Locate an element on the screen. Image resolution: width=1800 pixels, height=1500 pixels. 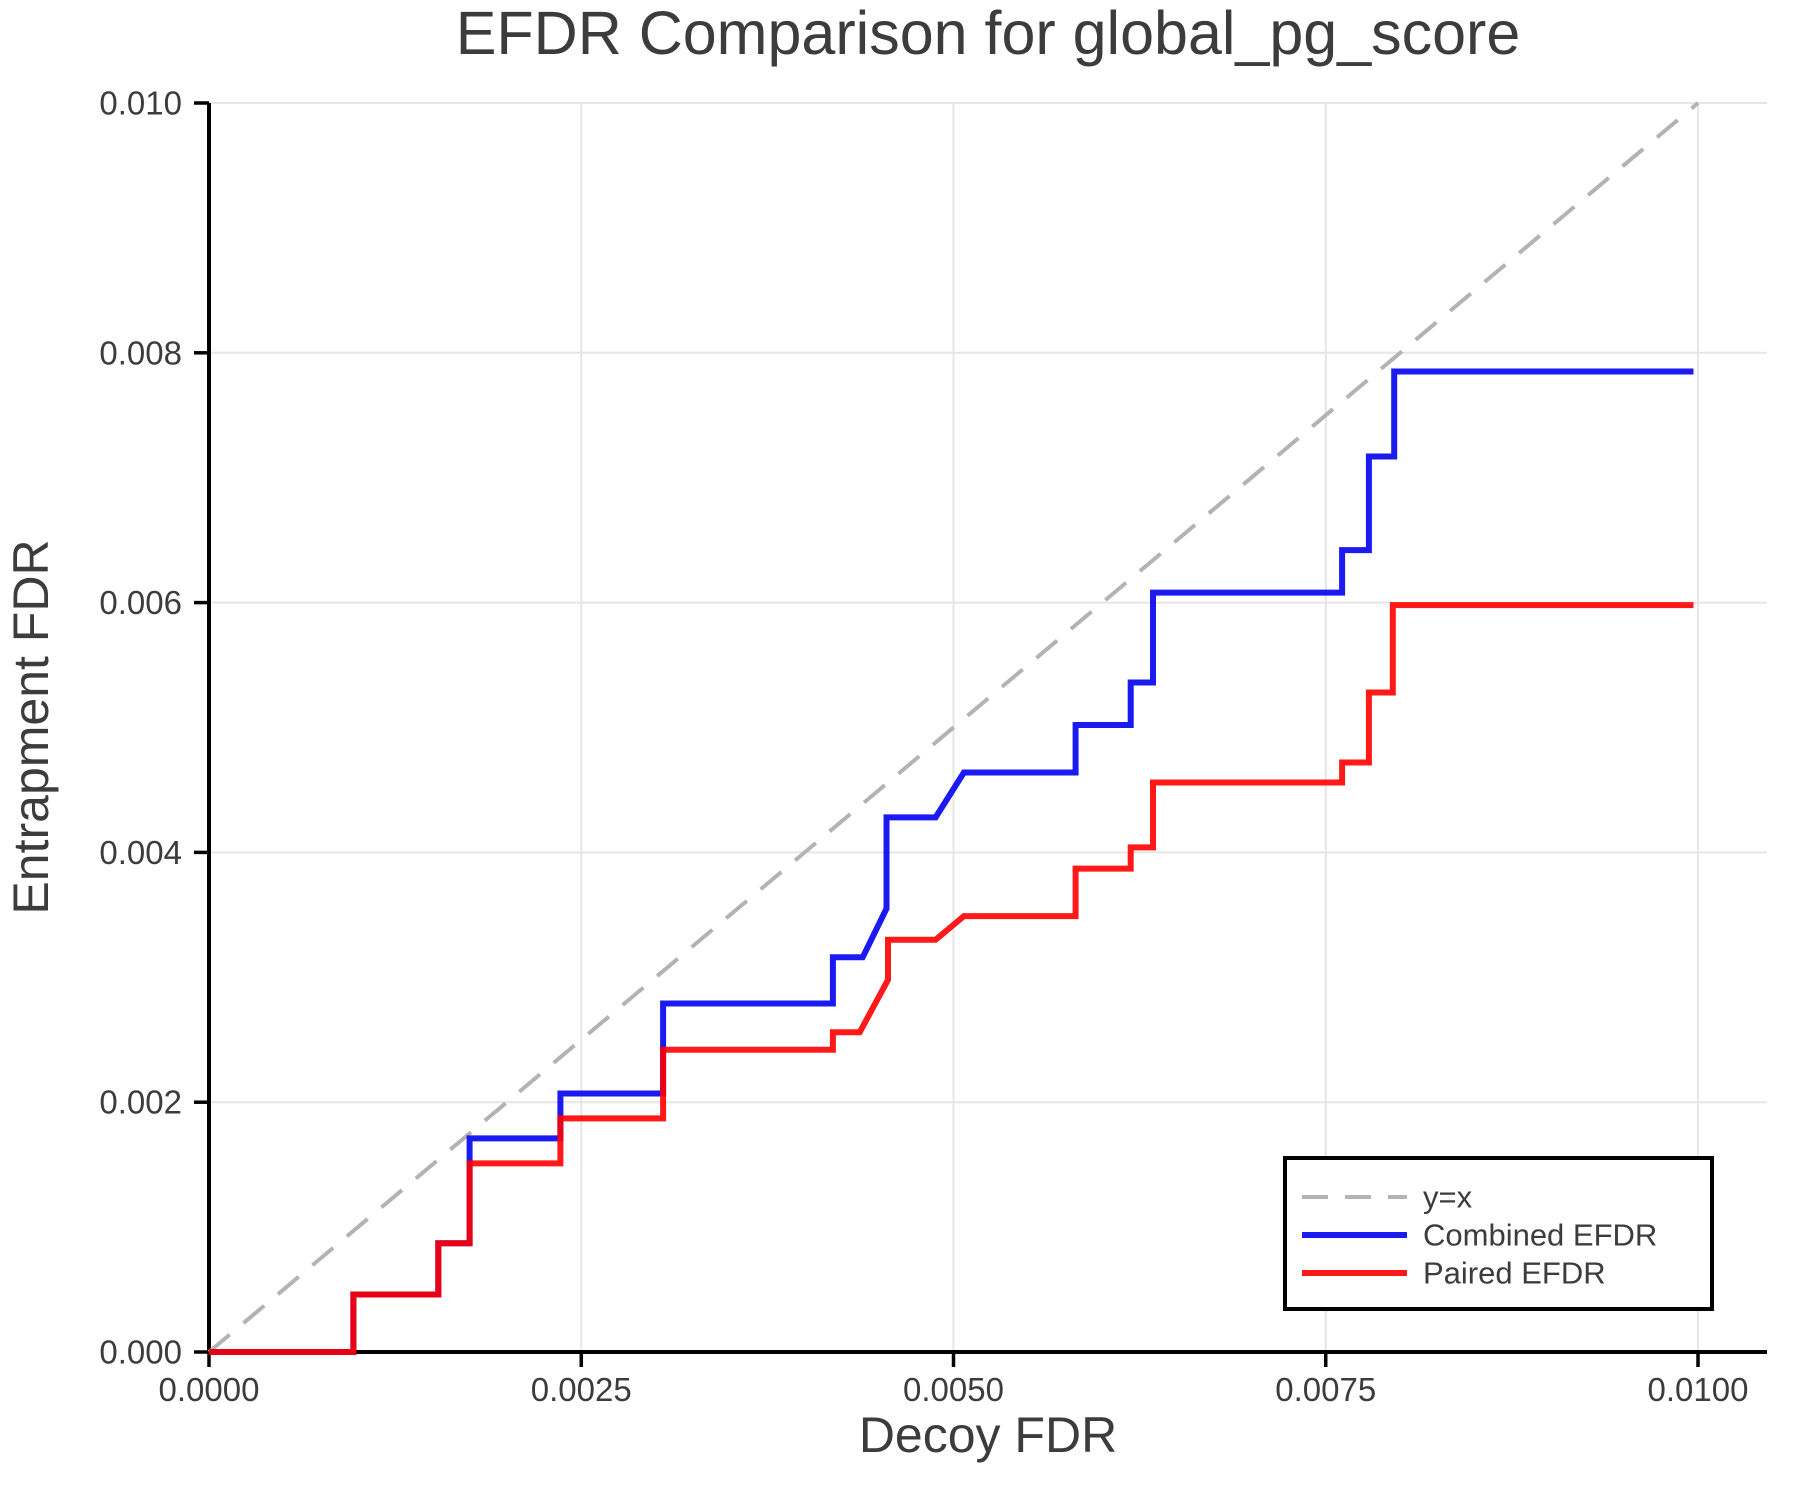
x-tick-label: 0.0075 is located at coordinates (1325, 1389).